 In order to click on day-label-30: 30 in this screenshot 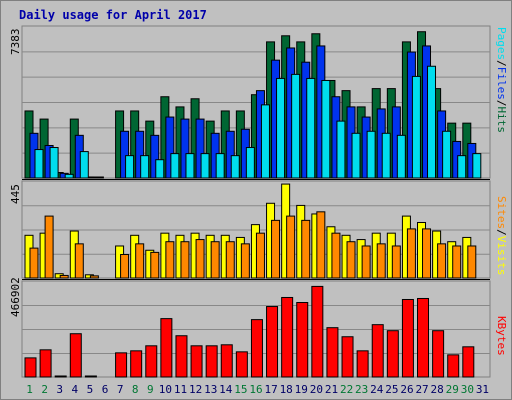, I will do `click(467, 389)`.